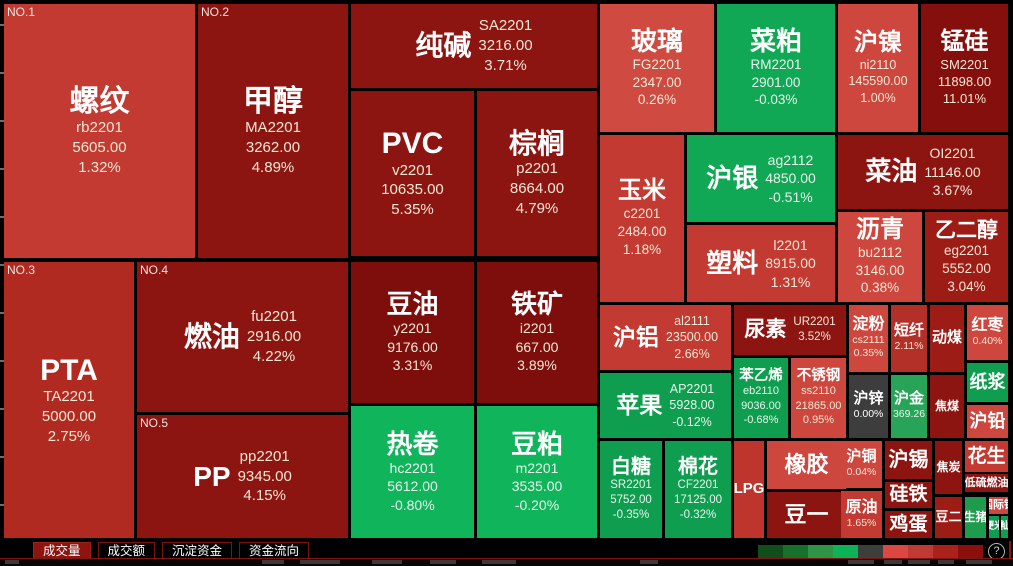  Describe the element at coordinates (987, 332) in the screenshot. I see `tile-item-30: 红枣 0.40%` at that location.